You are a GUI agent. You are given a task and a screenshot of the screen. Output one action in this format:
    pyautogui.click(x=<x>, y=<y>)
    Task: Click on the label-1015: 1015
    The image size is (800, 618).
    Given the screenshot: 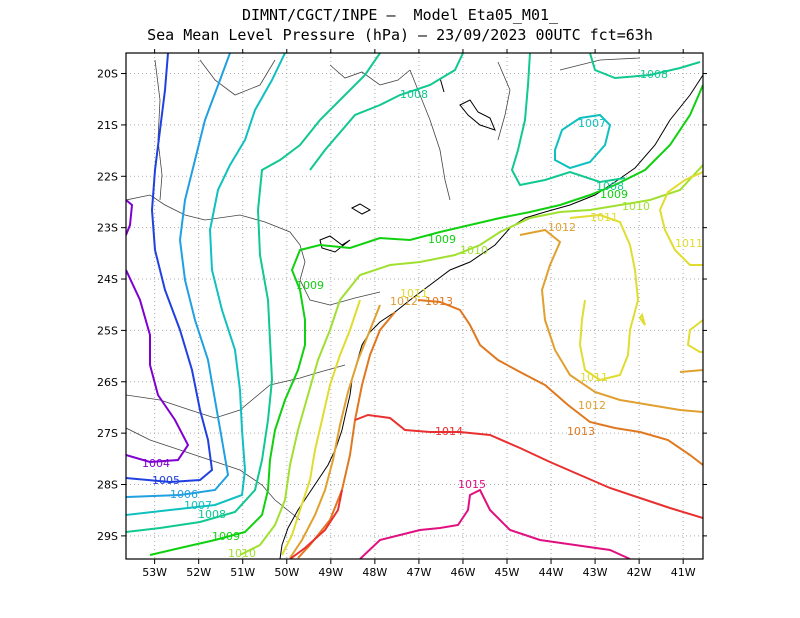 What is the action you would take?
    pyautogui.click(x=472, y=484)
    